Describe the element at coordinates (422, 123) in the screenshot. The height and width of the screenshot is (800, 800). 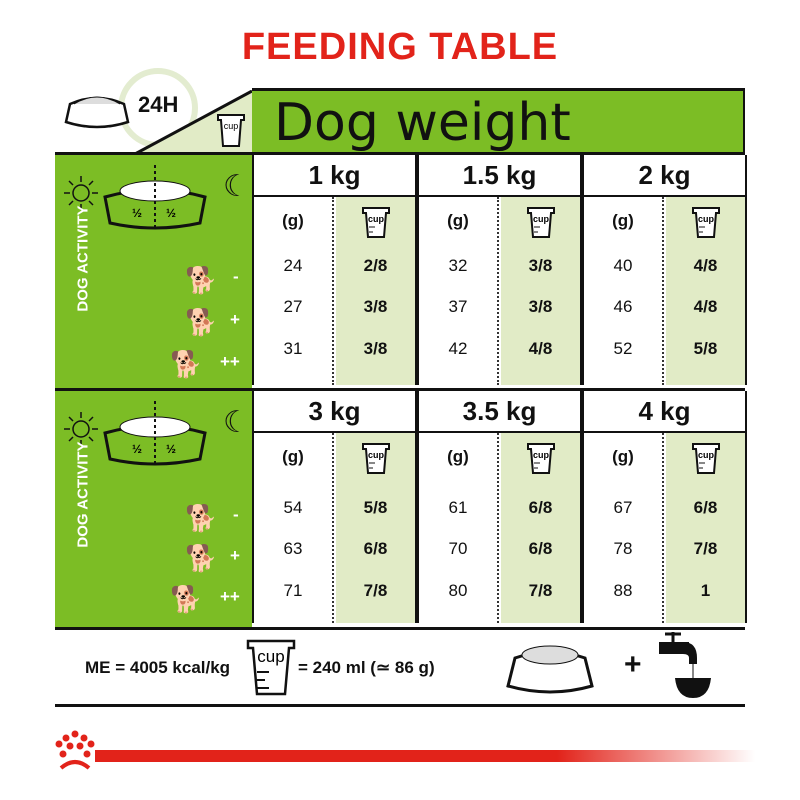
I see `dog-weight-title: Dog weight` at that location.